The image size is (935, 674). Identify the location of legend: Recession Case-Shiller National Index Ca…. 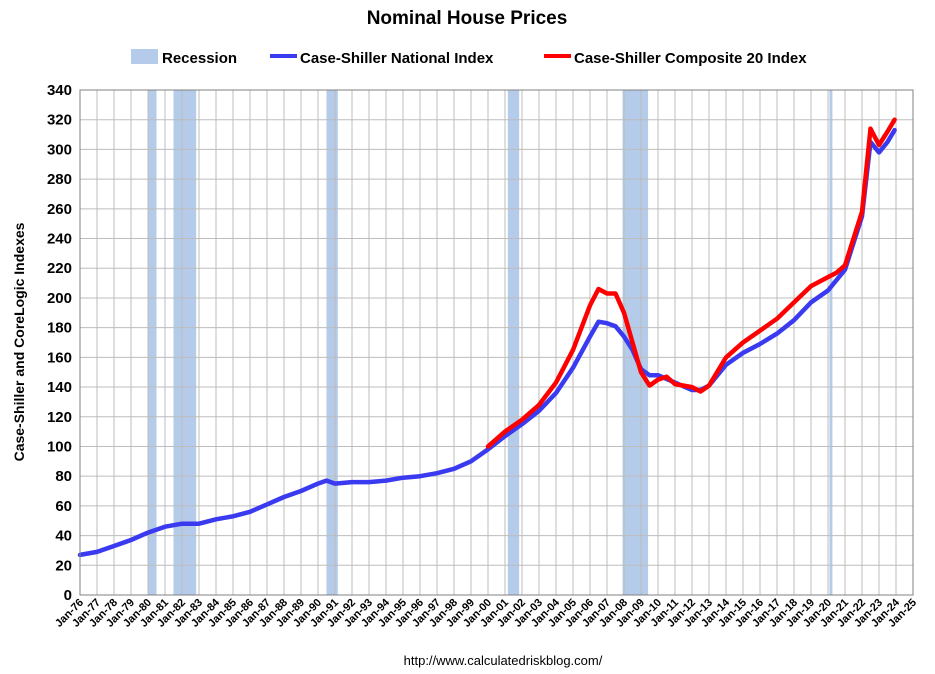
(469, 58).